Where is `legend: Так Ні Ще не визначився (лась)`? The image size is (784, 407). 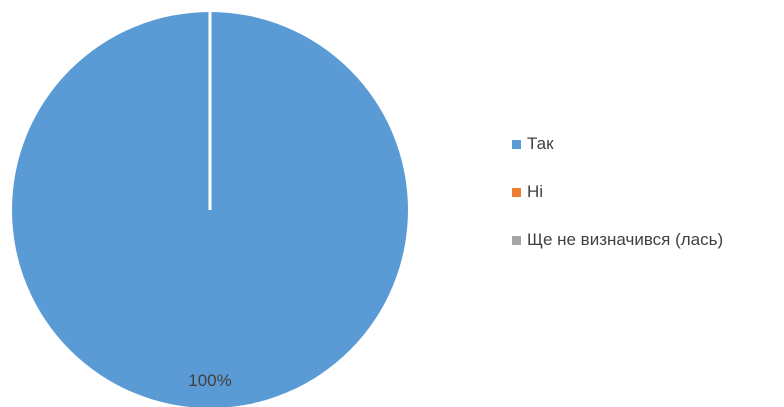
legend: Так Ні Ще не визначився (лась) is located at coordinates (617, 192).